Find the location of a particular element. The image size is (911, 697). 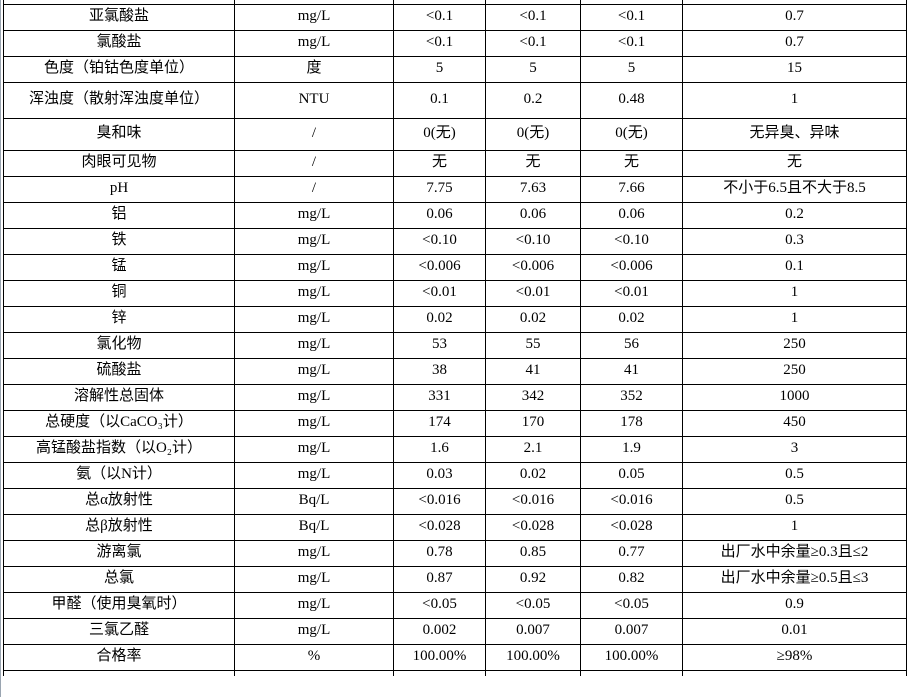

param-name-cell: 色度（铂钴色度单位） is located at coordinates (119, 69).